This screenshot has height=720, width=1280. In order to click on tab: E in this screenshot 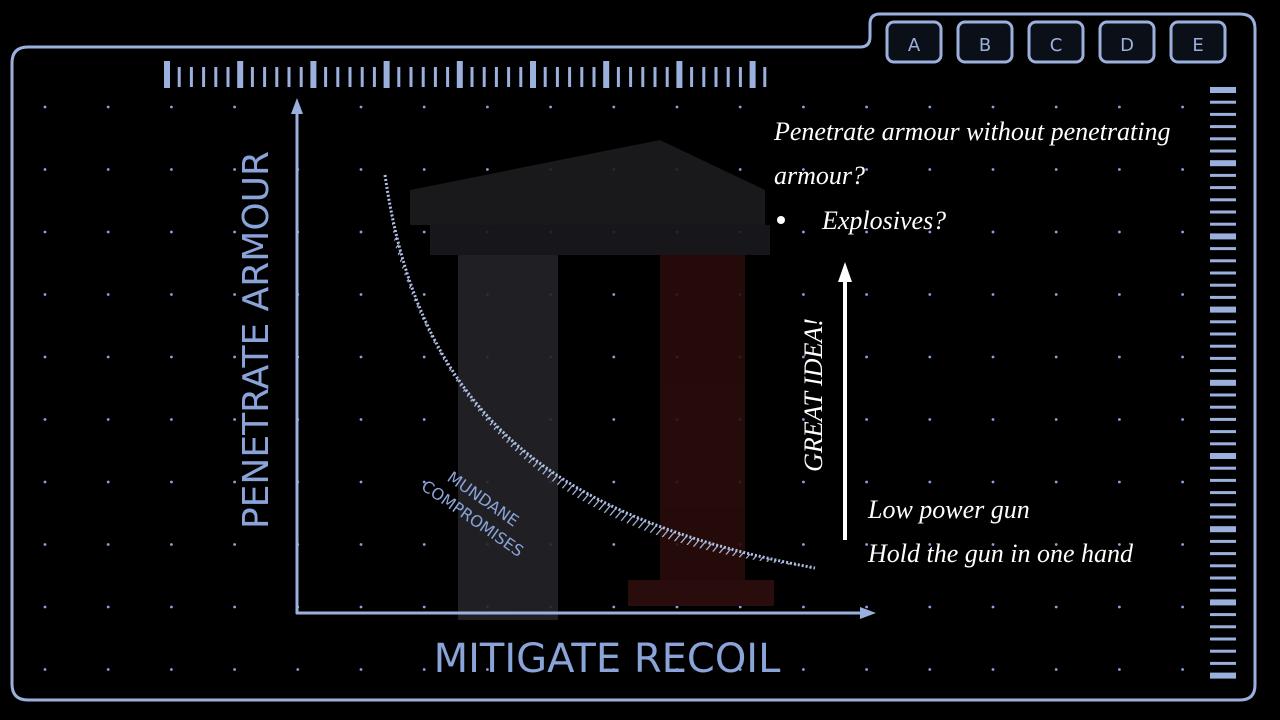, I will do `click(1198, 42)`.